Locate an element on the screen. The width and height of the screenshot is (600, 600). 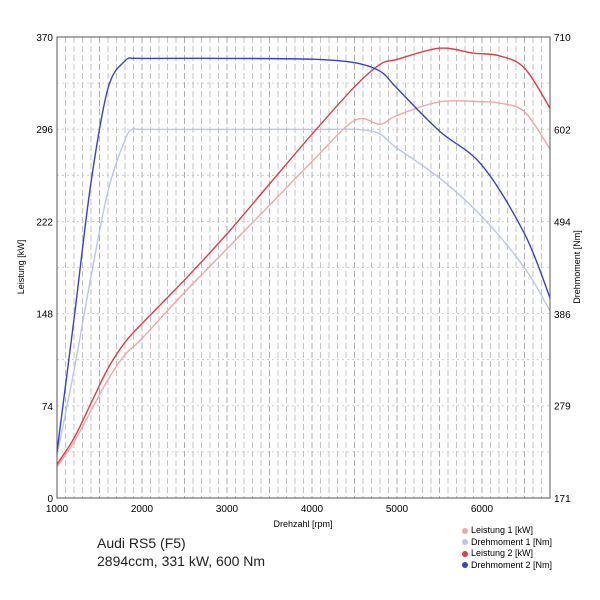
x-tick-label: 6000 is located at coordinates (482, 509).